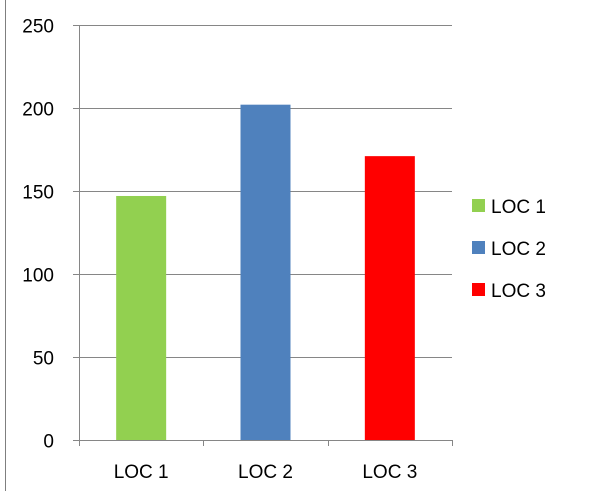 Image resolution: width=590 pixels, height=491 pixels. What do you see at coordinates (38, 276) in the screenshot?
I see `y-tick-label: 100` at bounding box center [38, 276].